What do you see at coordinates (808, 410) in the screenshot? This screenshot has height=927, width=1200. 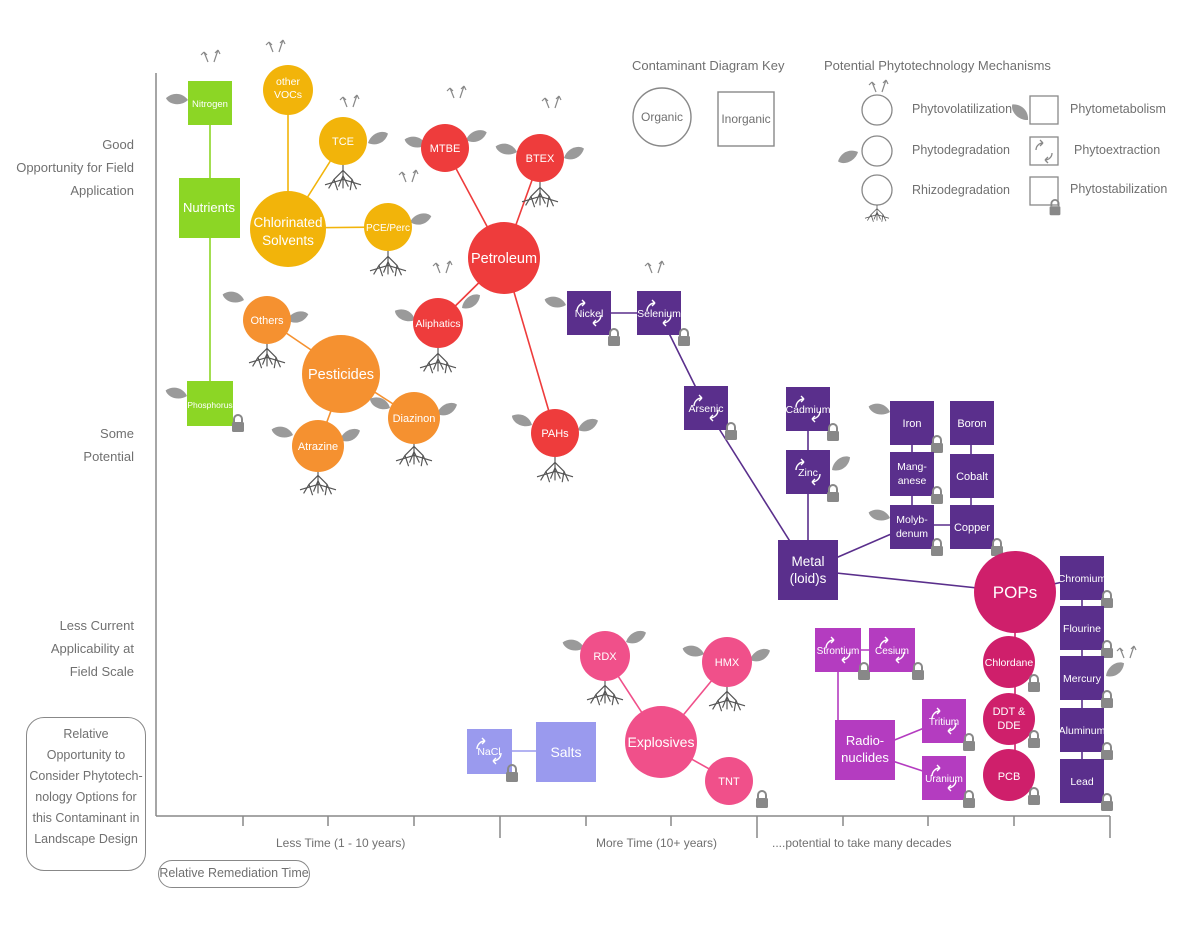 I see `svg-text: Cadmium` at bounding box center [808, 410].